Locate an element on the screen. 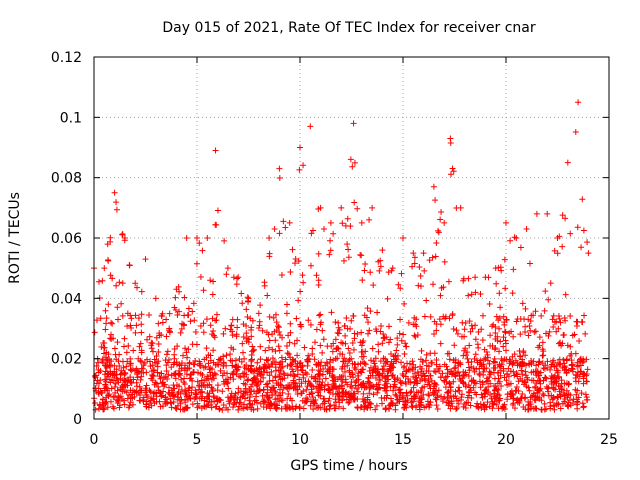 The width and height of the screenshot is (640, 480). y-tick-label: 0.04 is located at coordinates (66, 299).